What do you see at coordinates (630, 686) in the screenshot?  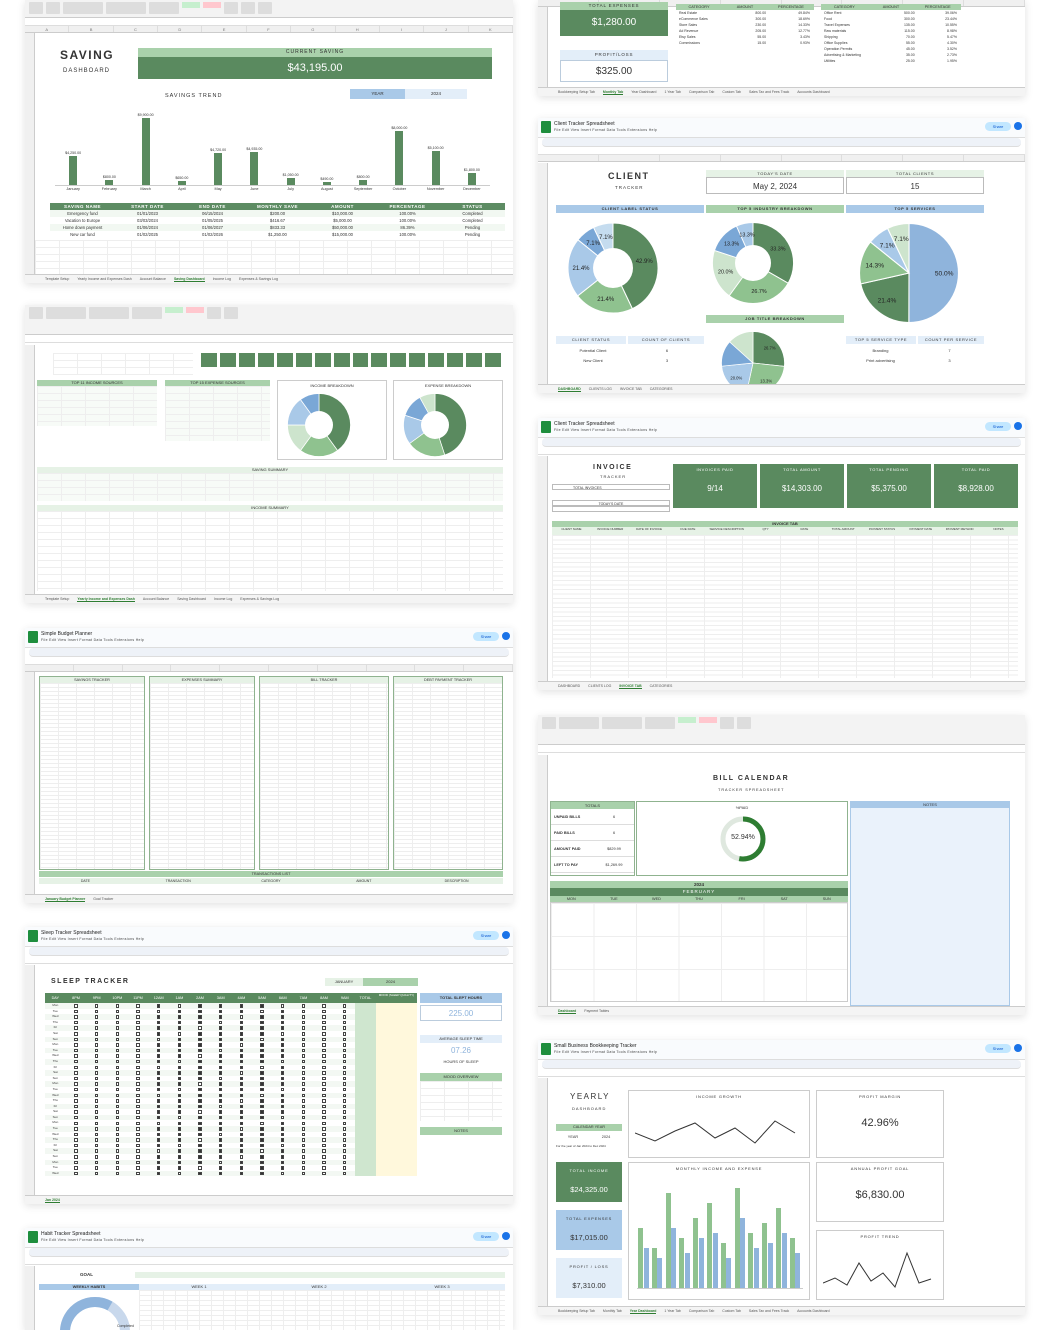 I see `sheet-tab: INVOICE TAB` at bounding box center [630, 686].